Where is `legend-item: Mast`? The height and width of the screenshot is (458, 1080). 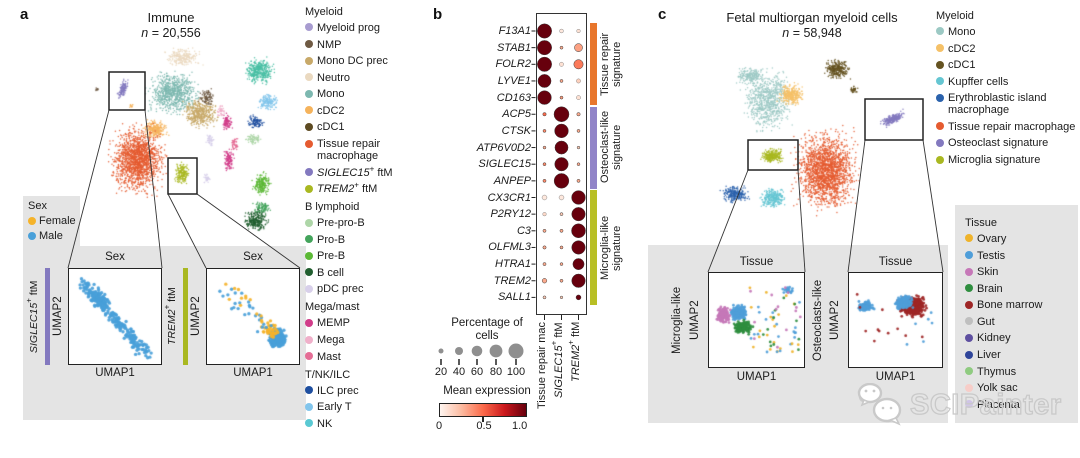
legend-item: Mast is located at coordinates (369, 357).